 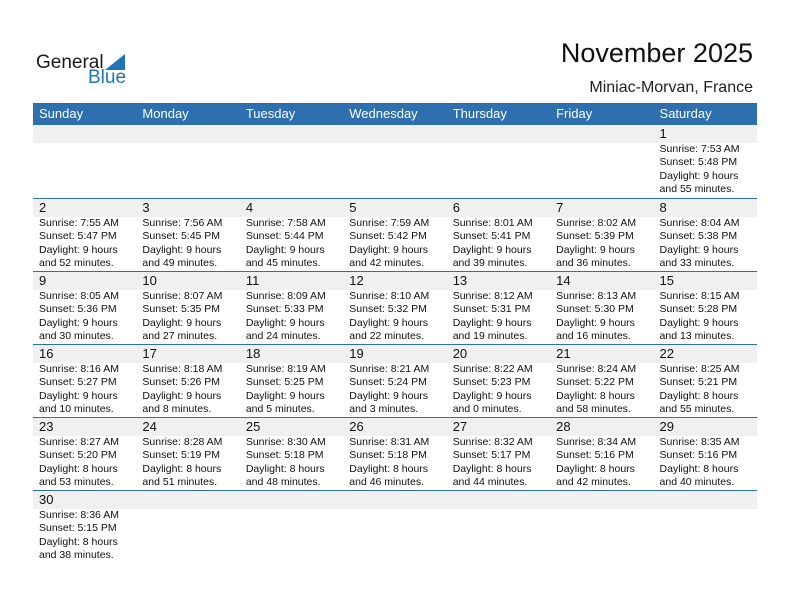 I want to click on sunset-text: Sunset: 5:25 PM, so click(x=284, y=382).